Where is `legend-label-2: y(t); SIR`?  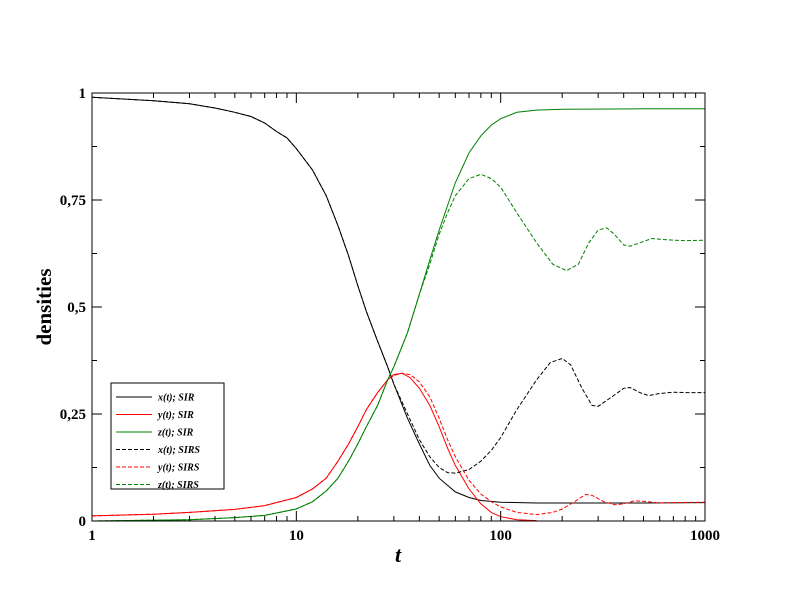
legend-label-2: y(t); SIR is located at coordinates (175, 415).